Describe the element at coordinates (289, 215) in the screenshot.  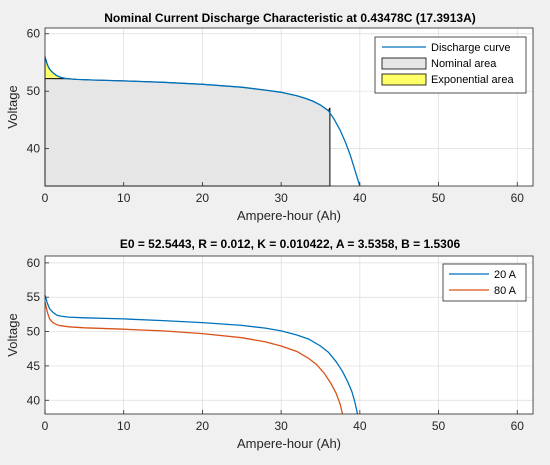
I see `chart-1-x-axis-label: Ampere-hour (Ah)` at that location.